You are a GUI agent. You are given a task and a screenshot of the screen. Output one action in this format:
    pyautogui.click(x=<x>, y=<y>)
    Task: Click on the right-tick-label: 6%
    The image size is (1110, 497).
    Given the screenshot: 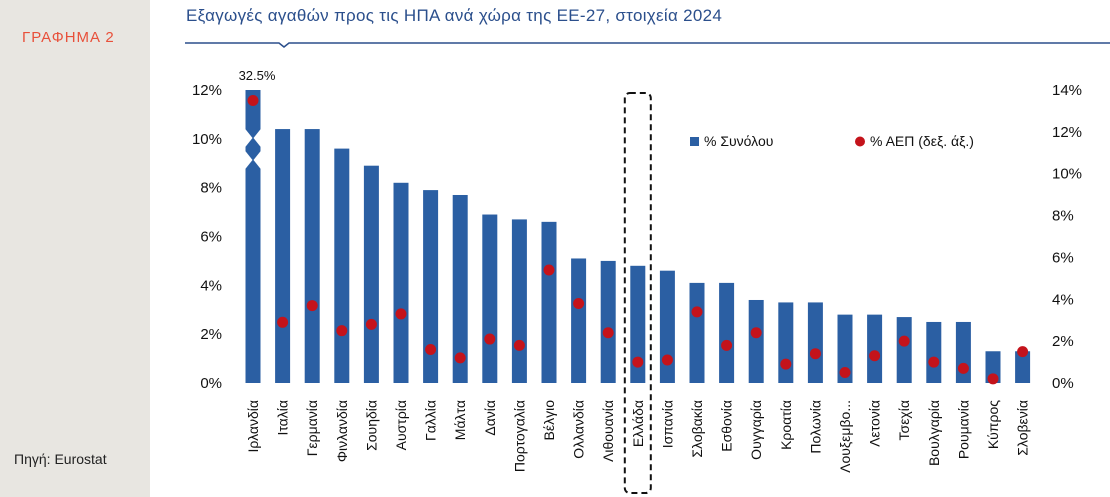 What is the action you would take?
    pyautogui.click(x=1063, y=257)
    